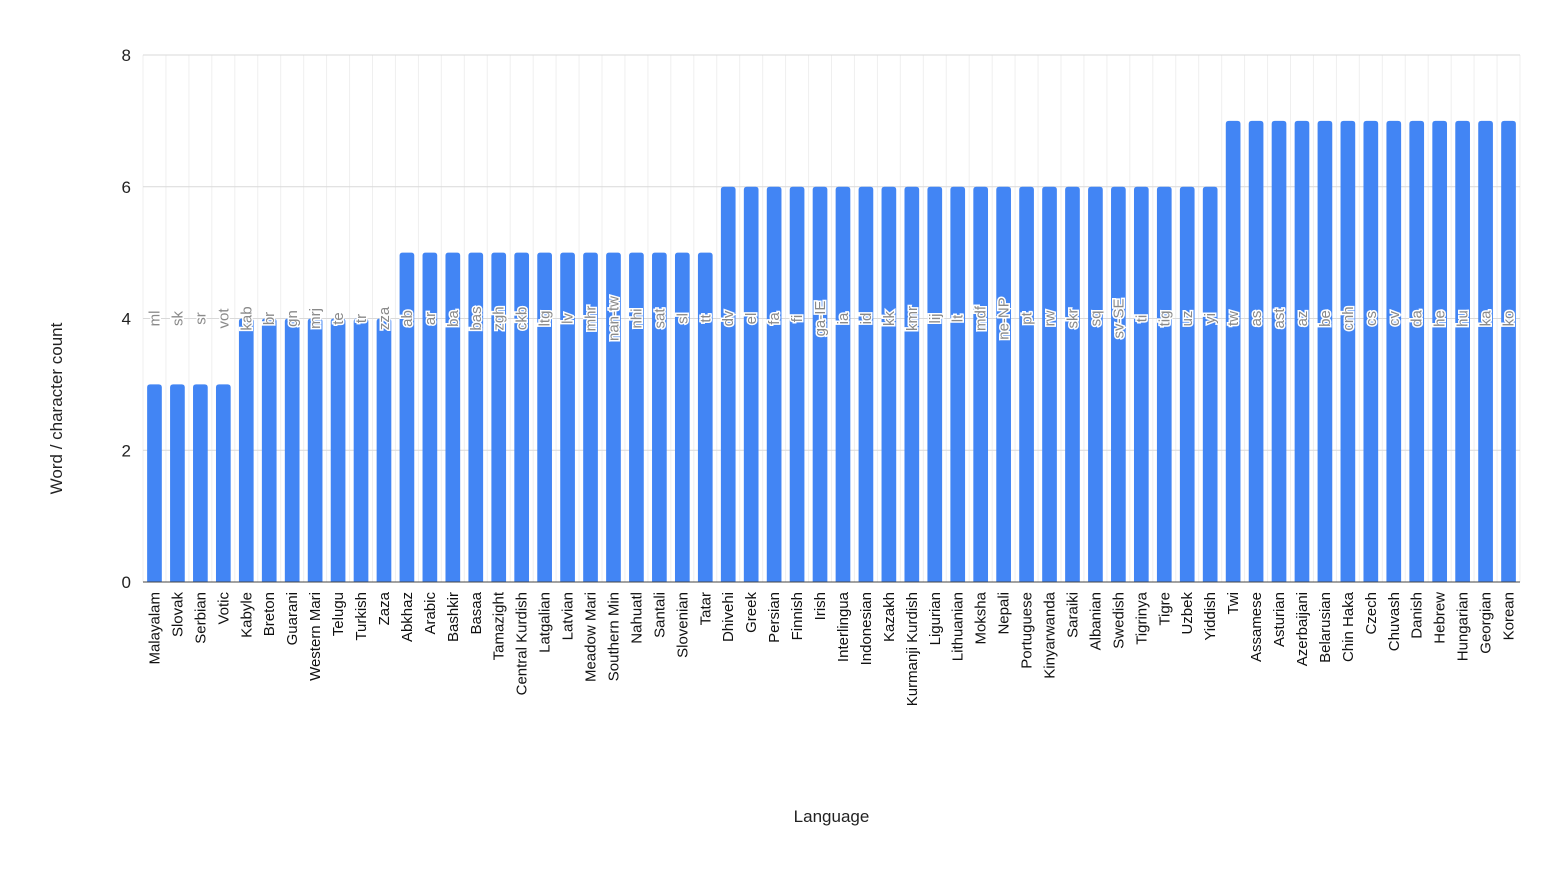 This screenshot has height=872, width=1563. Describe the element at coordinates (1325, 627) in the screenshot. I see `x-tick-label: Belarusian` at that location.